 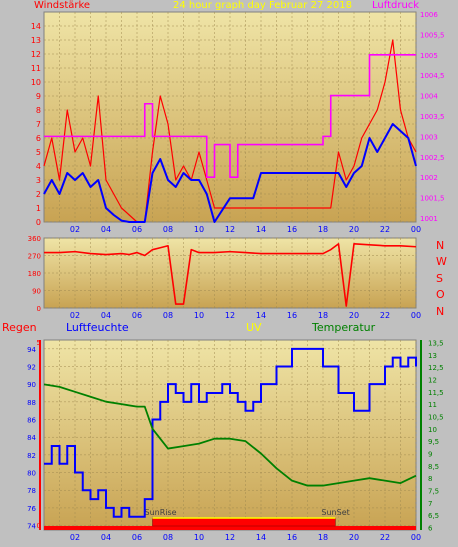 What do you see at coordinates (292, 537) in the screenshot?
I see `climate-x-tick-label: 16` at bounding box center [292, 537].